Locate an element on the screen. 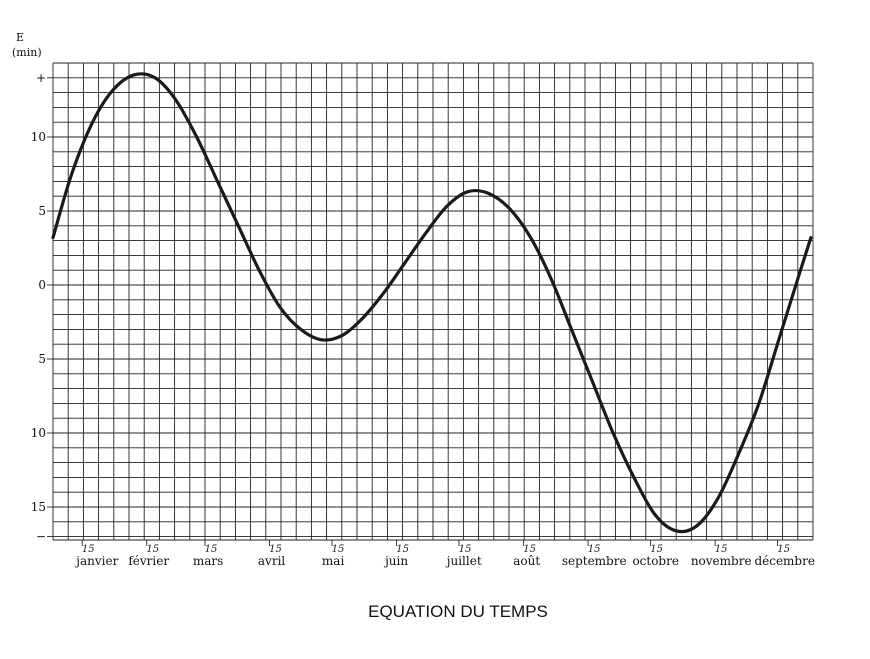 Image resolution: width=870 pixels, height=659 pixels. x-fifteen-label-5: 15 is located at coordinates (402, 549).